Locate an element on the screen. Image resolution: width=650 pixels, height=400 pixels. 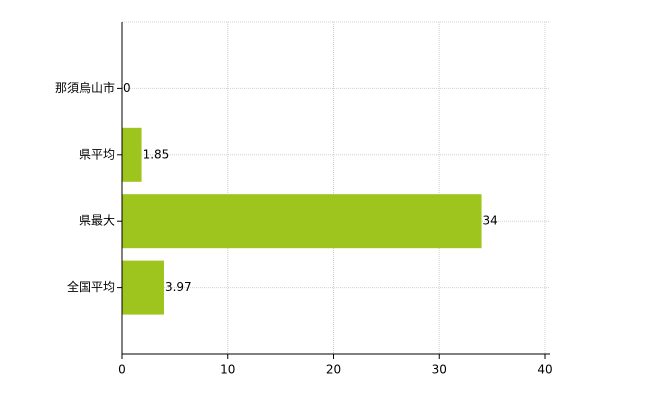
data-label: 0 is located at coordinates (127, 88).